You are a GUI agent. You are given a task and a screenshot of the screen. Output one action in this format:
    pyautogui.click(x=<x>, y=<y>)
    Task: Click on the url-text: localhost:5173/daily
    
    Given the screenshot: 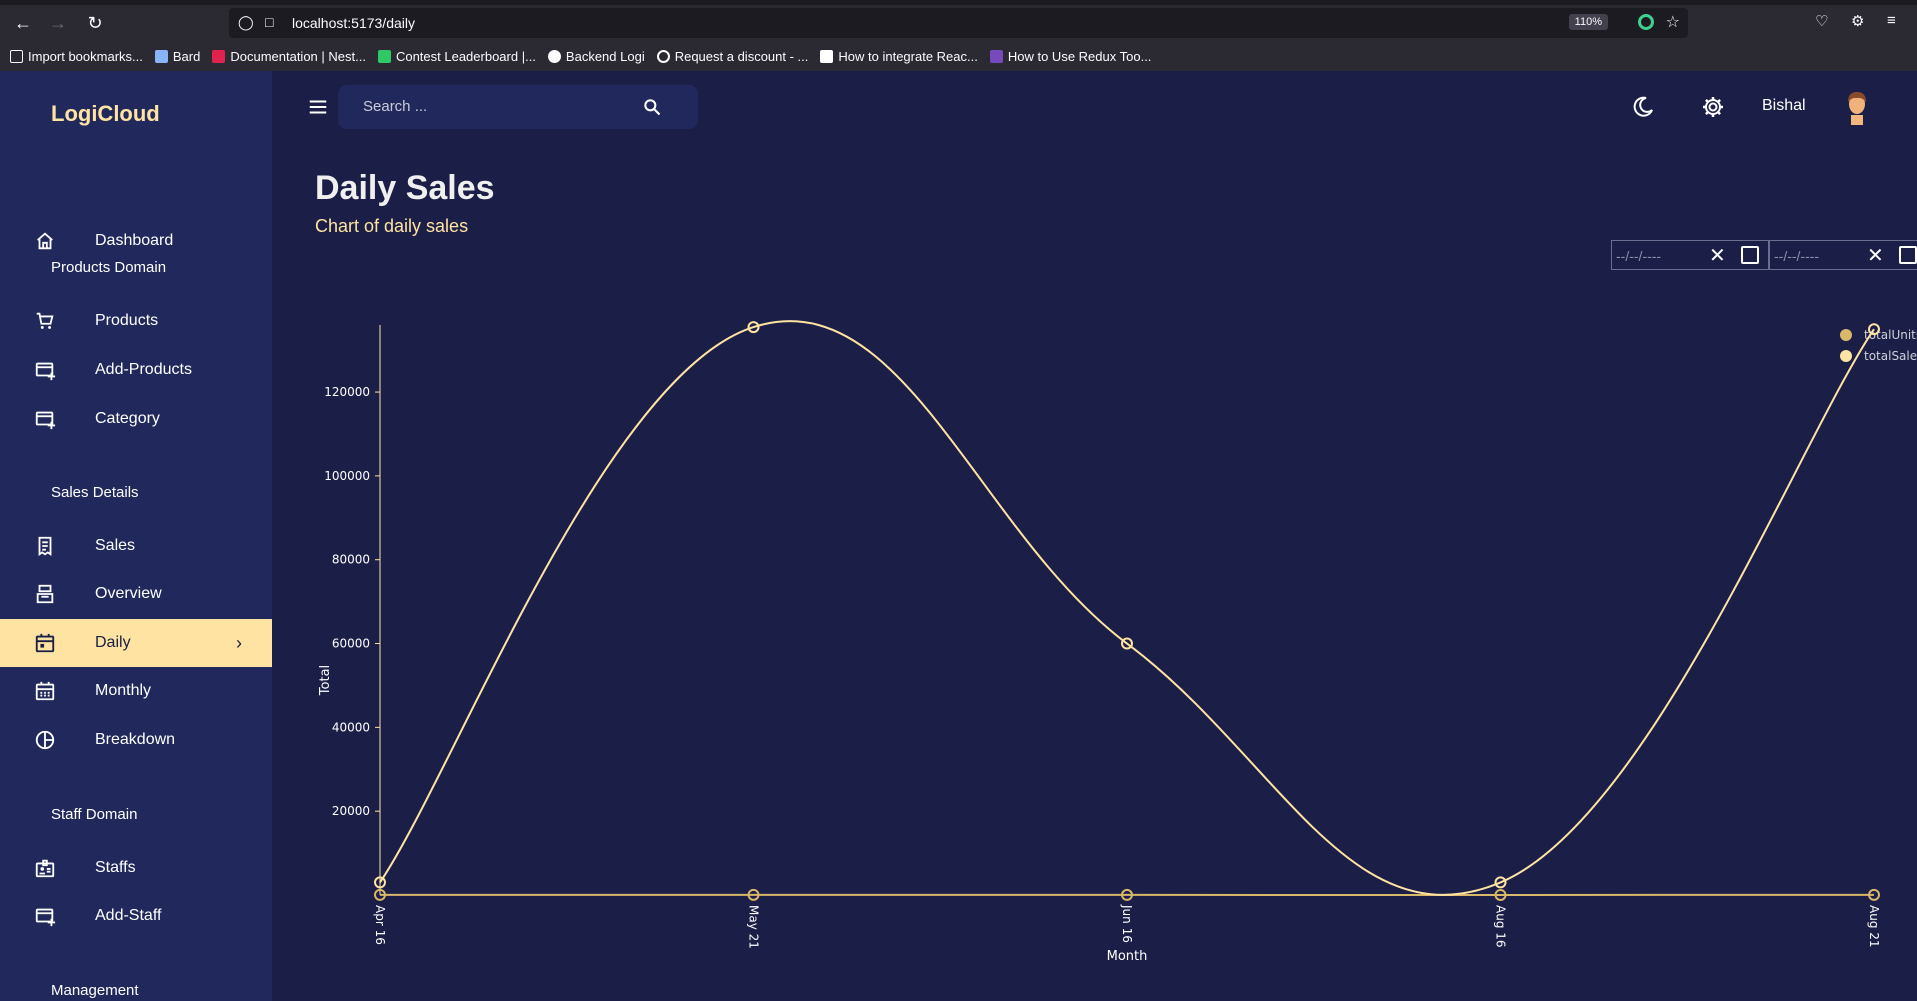 What is the action you would take?
    pyautogui.click(x=353, y=23)
    